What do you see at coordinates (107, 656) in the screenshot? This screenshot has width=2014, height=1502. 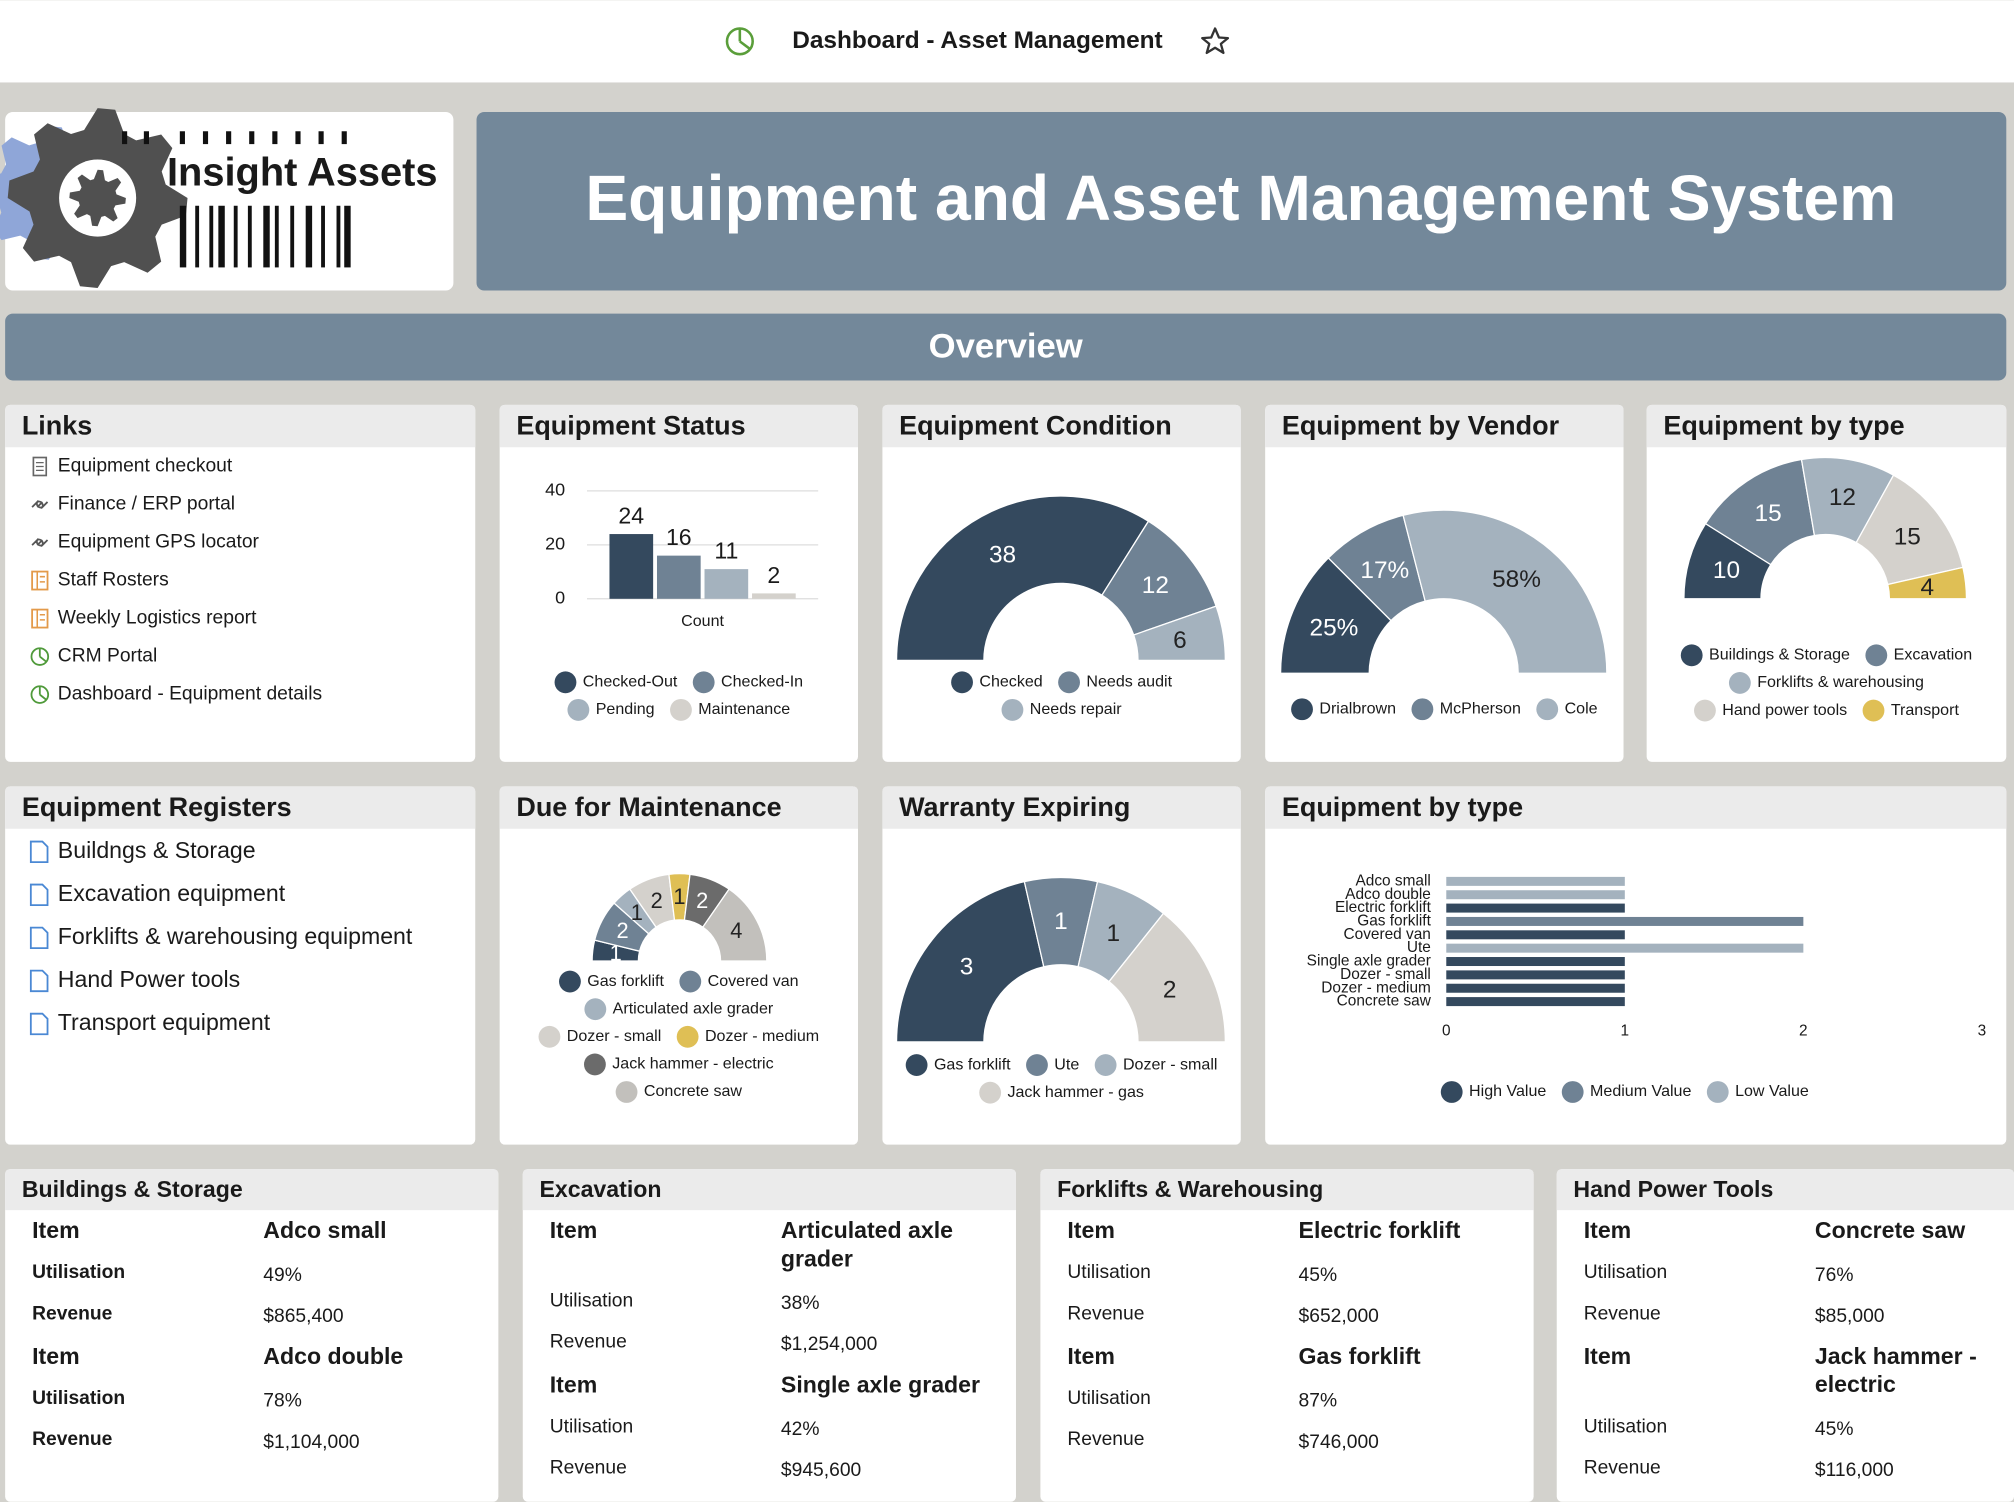 I see `link-item: CRM Portal` at bounding box center [107, 656].